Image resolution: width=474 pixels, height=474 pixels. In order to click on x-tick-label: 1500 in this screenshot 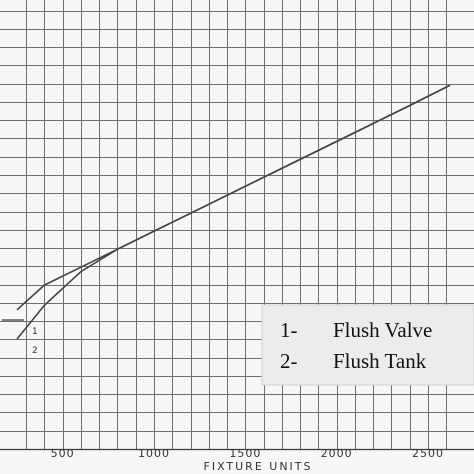, I will do `click(245, 453)`.